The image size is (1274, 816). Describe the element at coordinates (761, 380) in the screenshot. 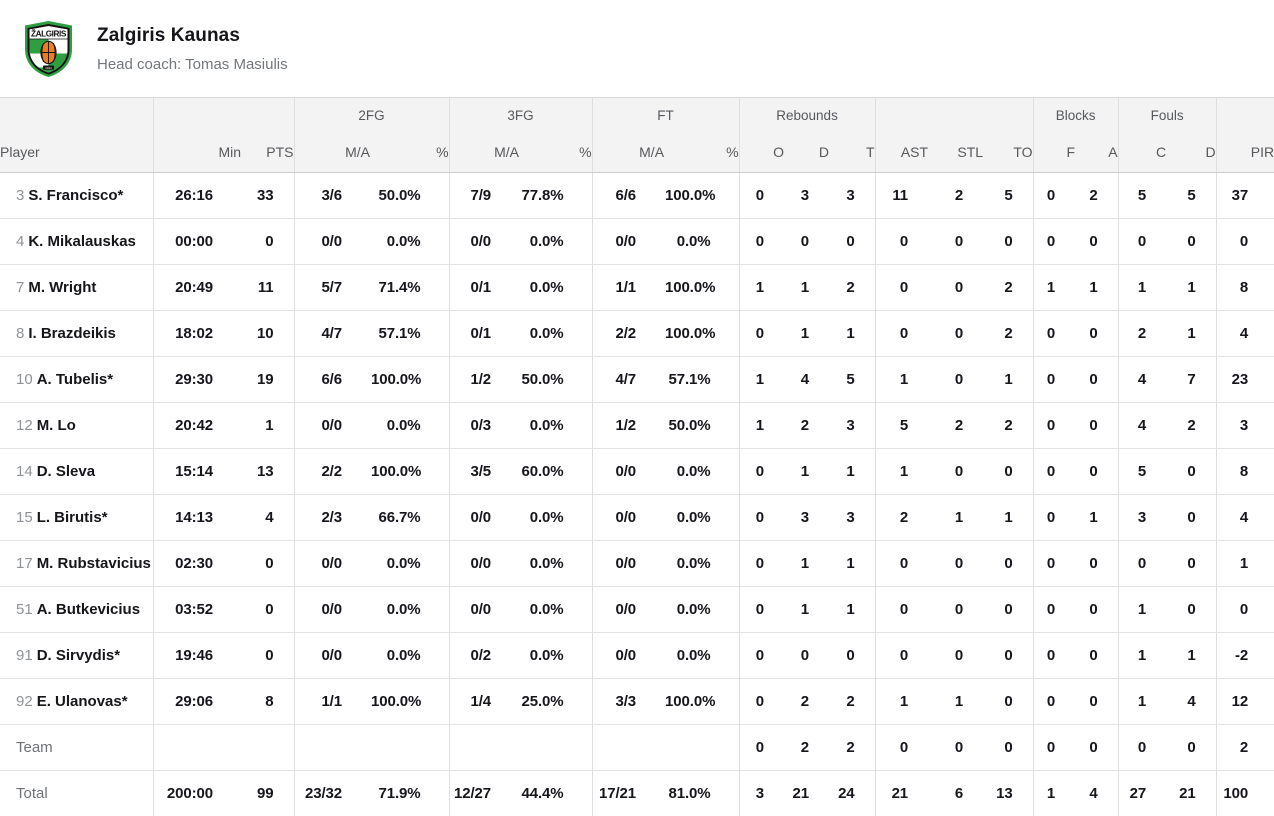

I see `cell-o: 1` at that location.